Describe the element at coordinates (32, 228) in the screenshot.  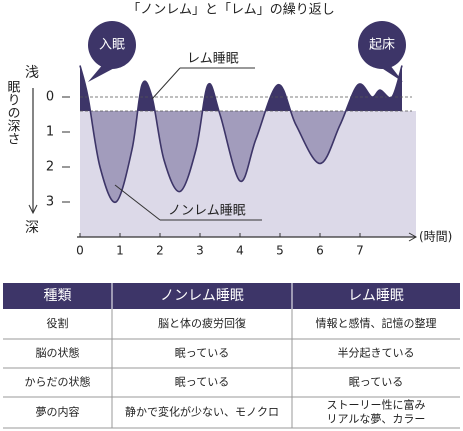
I see `y-bottom-label: 深` at that location.